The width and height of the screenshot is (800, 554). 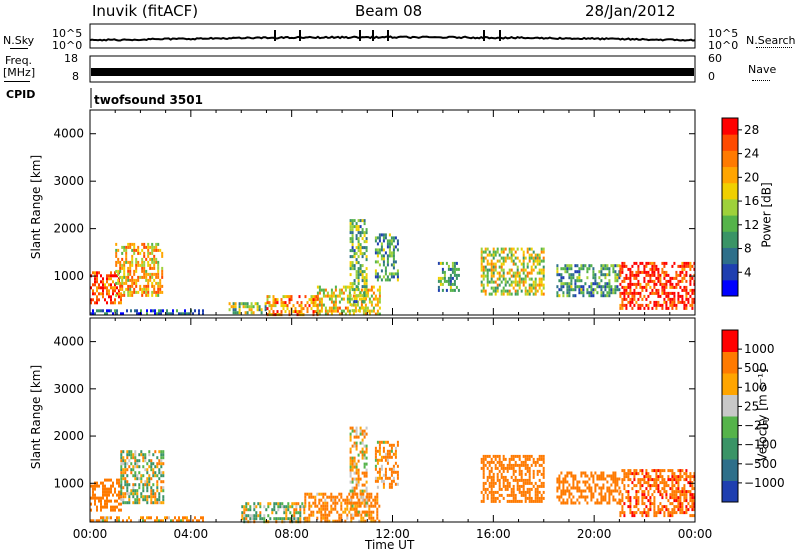 I want to click on nsearch-tick-bottom: 10^0, so click(x=723, y=45).